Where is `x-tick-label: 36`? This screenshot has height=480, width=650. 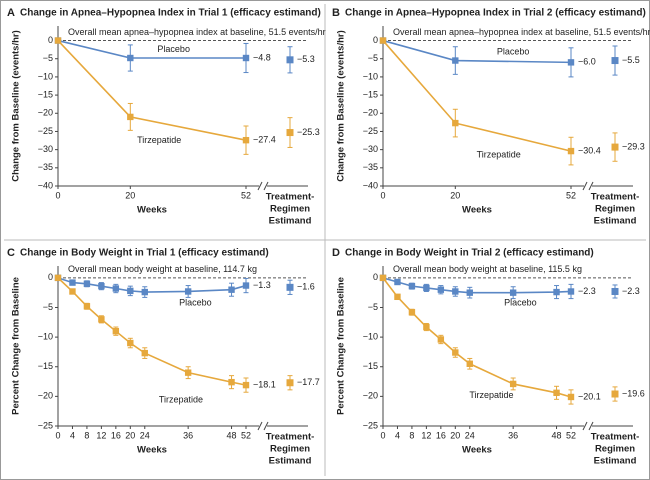 x-tick-label: 36 is located at coordinates (188, 435).